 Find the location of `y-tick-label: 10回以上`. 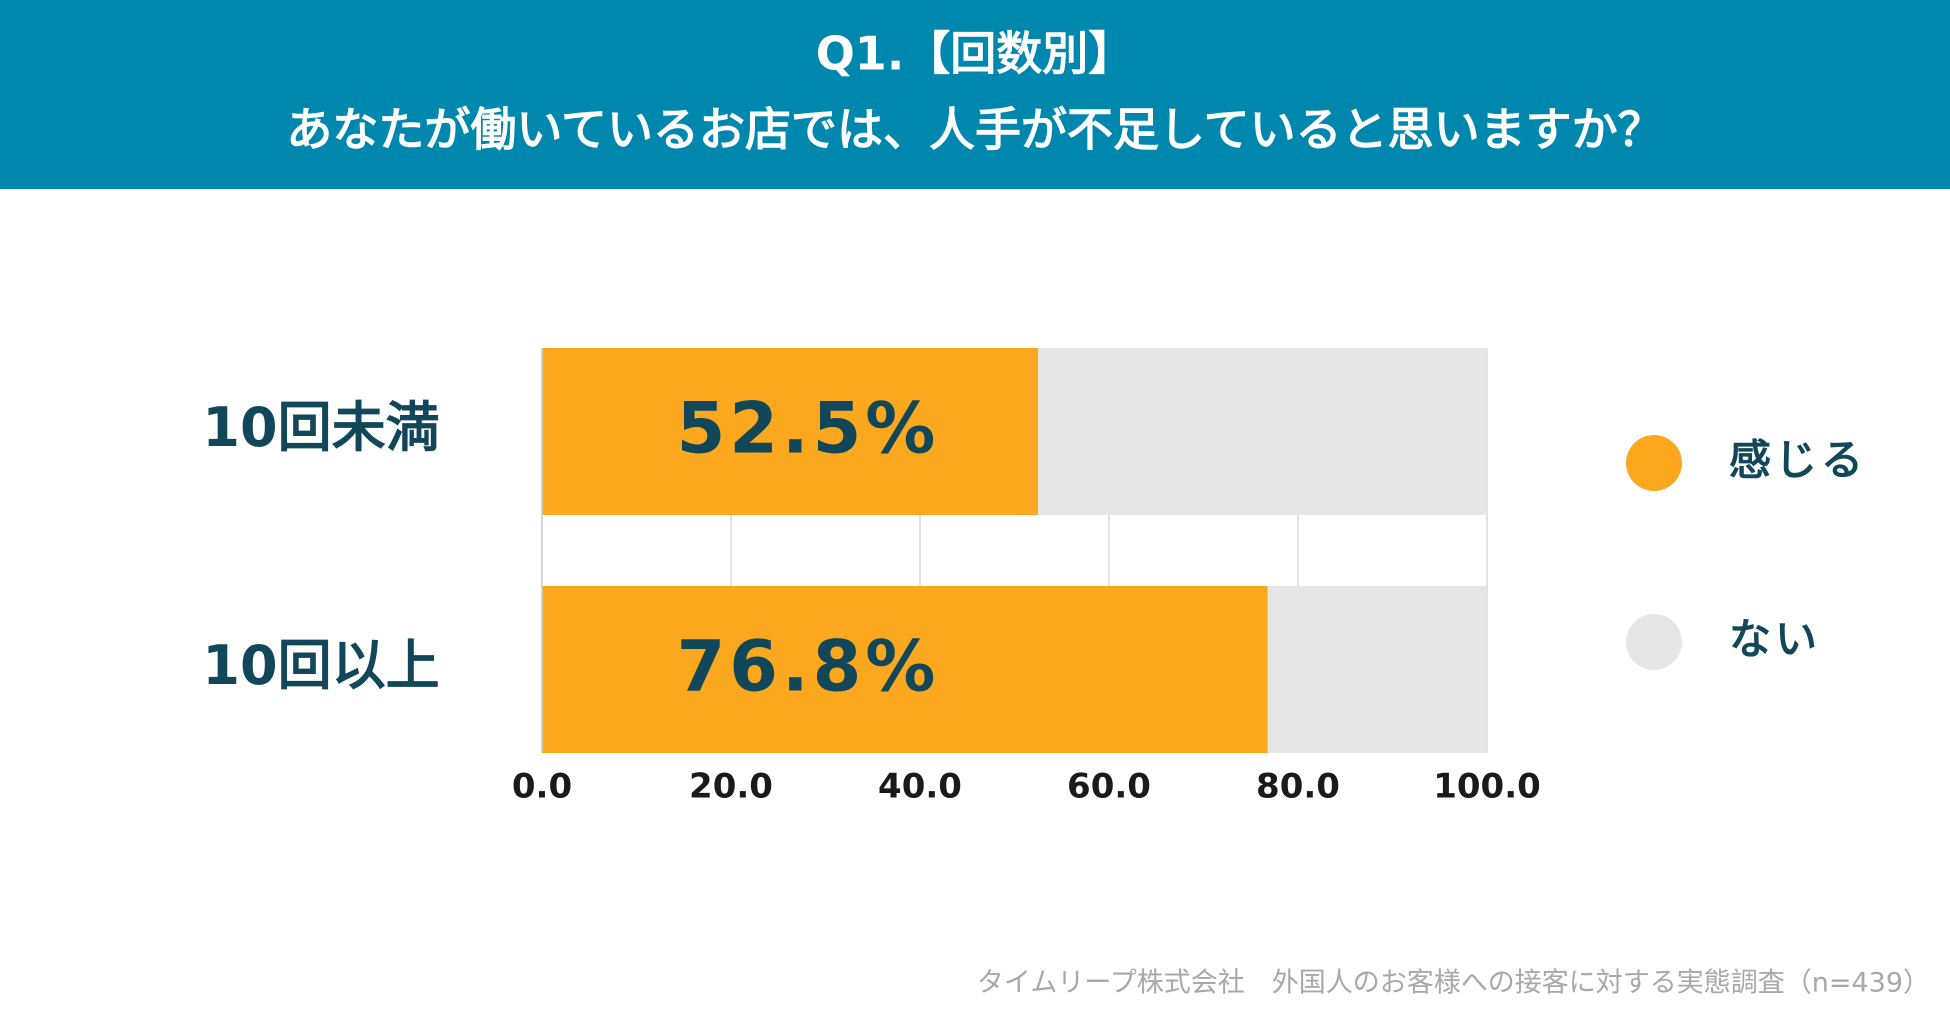

y-tick-label: 10回以上 is located at coordinates (320, 665).